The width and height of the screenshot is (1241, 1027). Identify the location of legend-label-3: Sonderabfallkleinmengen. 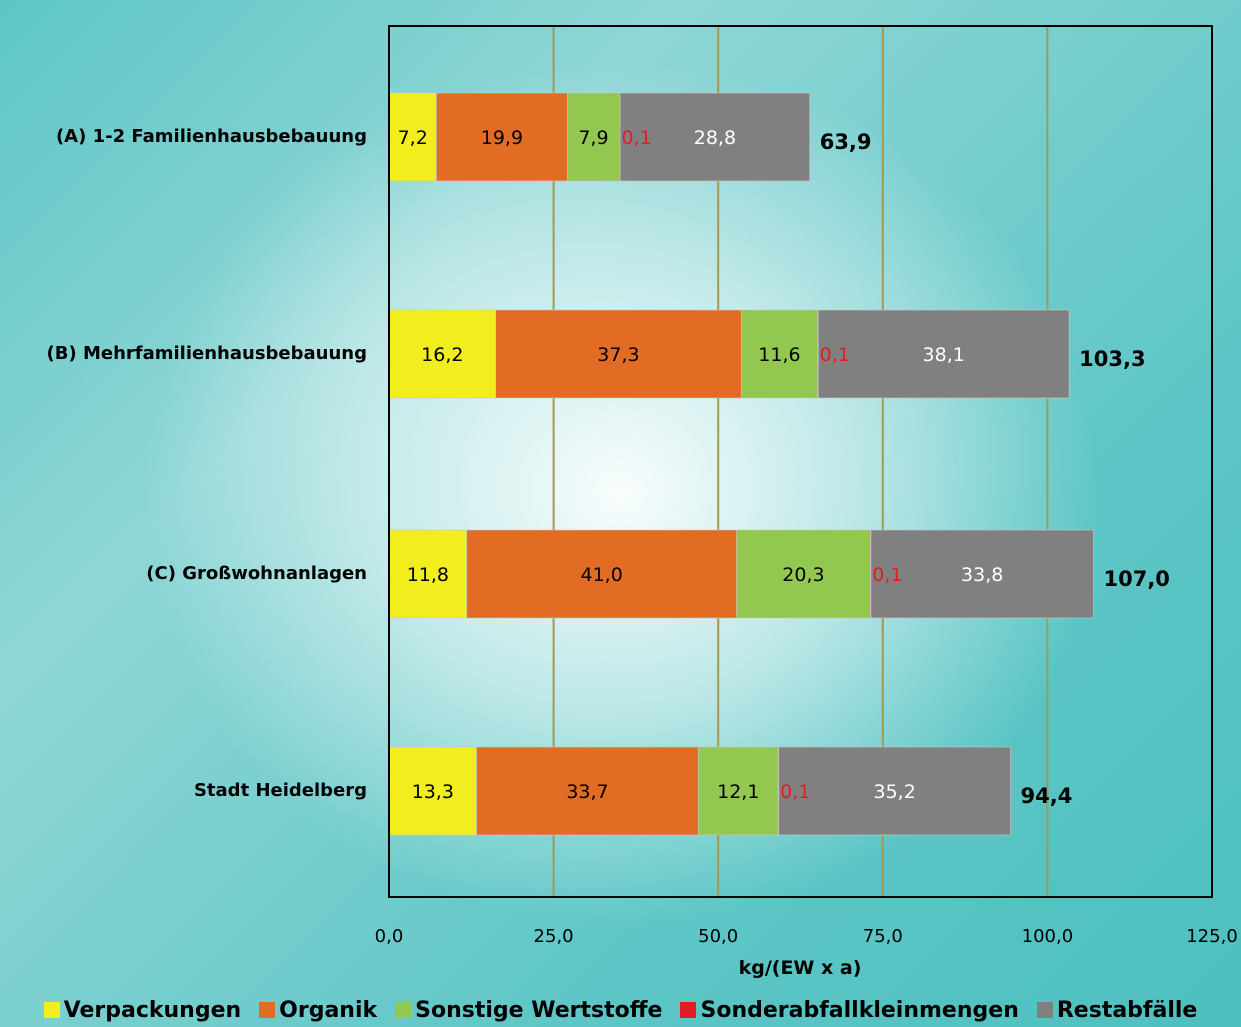
(859, 1010).